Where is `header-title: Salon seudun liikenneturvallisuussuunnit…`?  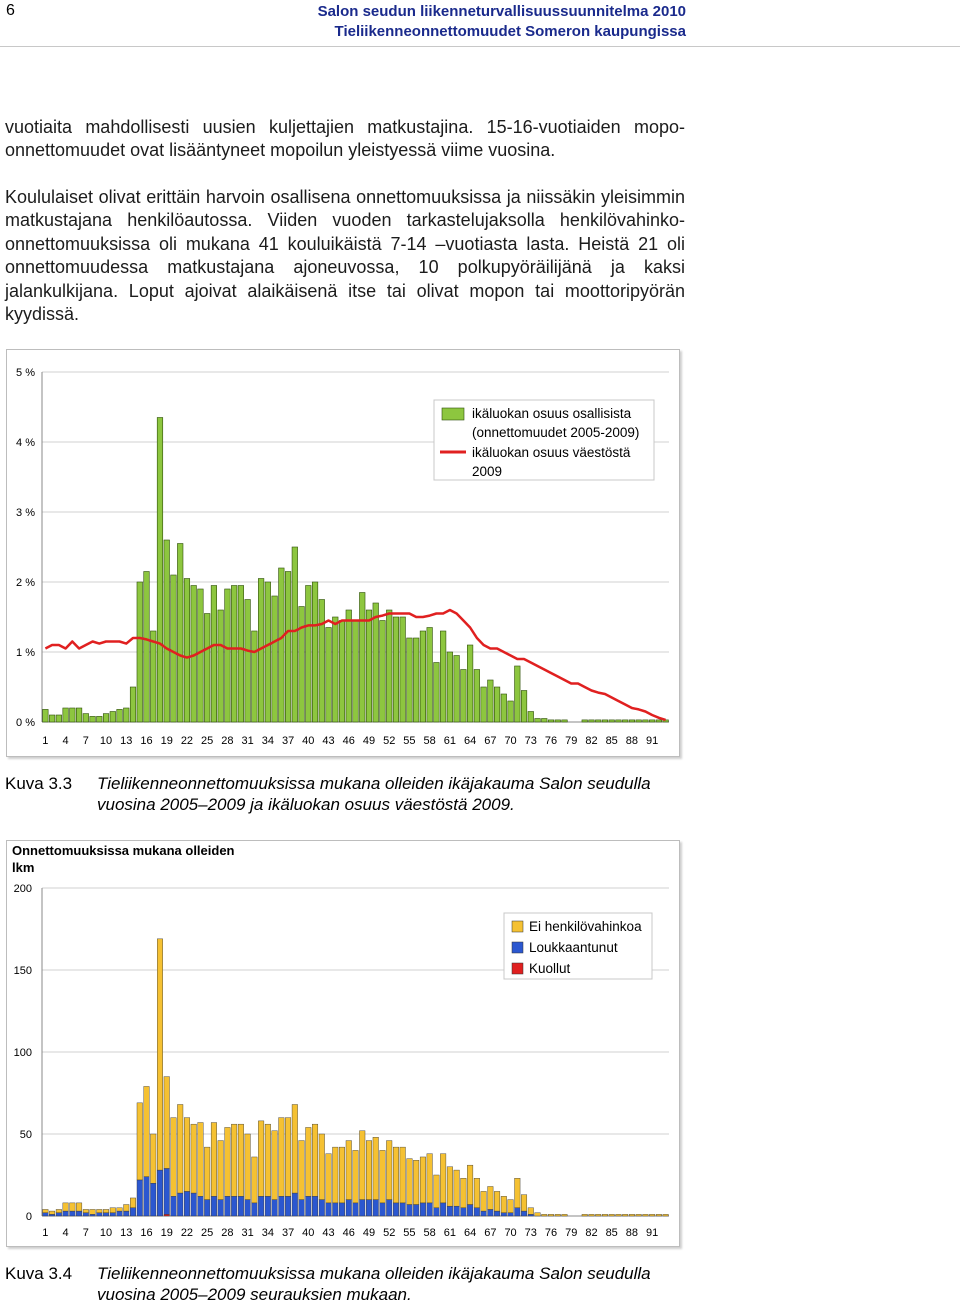
header-title: Salon seudun liikenneturvallisuussuunnit… is located at coordinates (501, 11).